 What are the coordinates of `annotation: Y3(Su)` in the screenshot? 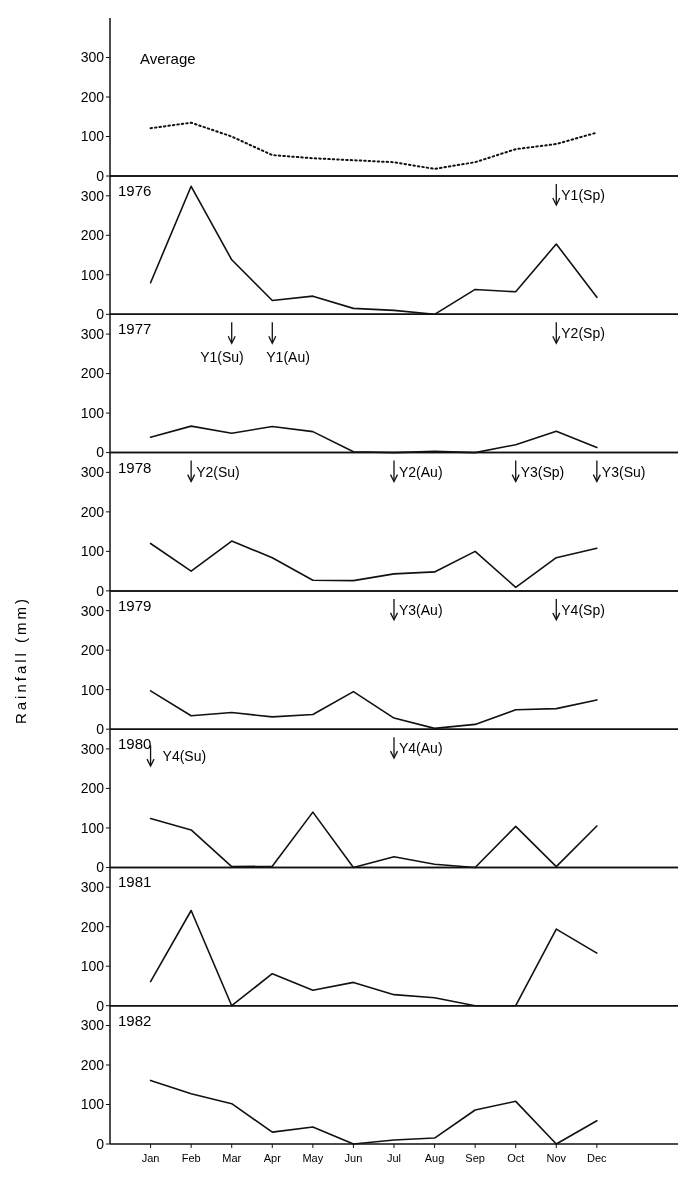 It's located at (623, 471).